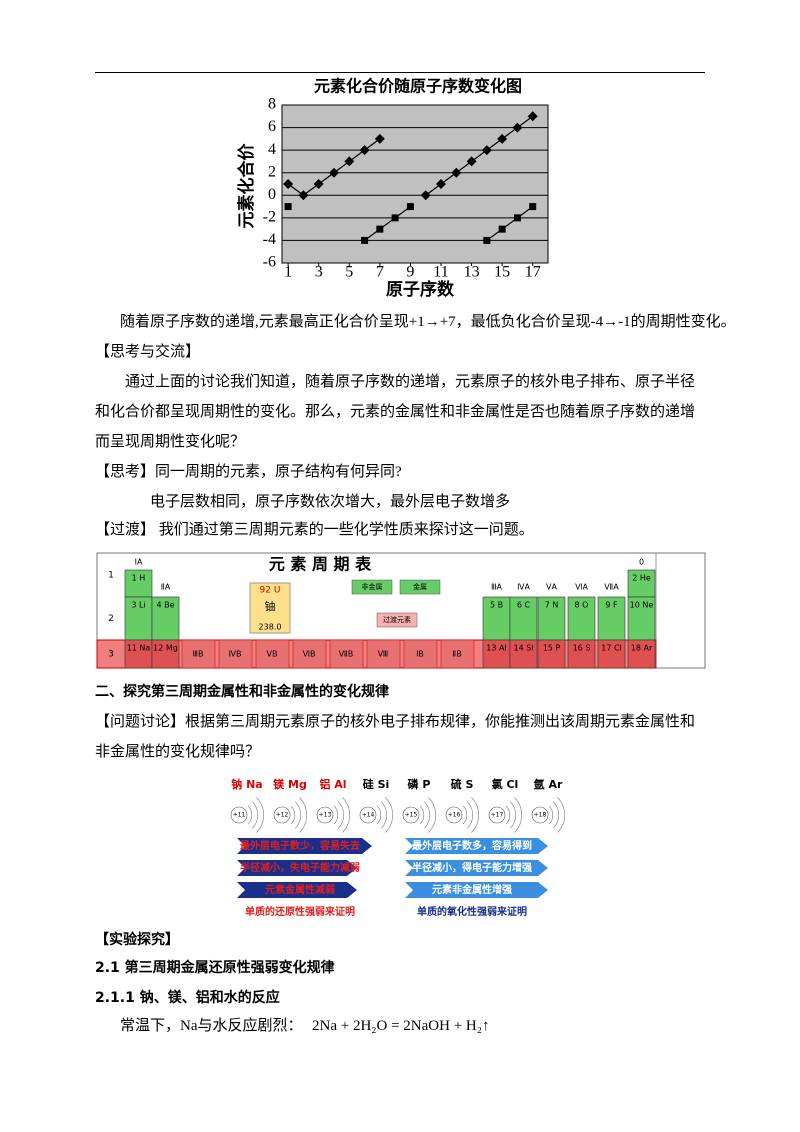 The image size is (800, 1132). What do you see at coordinates (540, 815) in the screenshot?
I see `nucleus-label: +18` at bounding box center [540, 815].